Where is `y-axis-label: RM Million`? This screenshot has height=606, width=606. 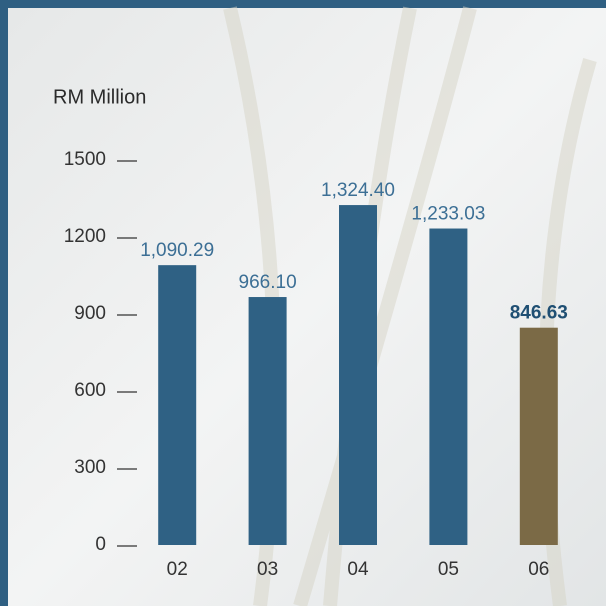 y-axis-label: RM Million is located at coordinates (99, 97).